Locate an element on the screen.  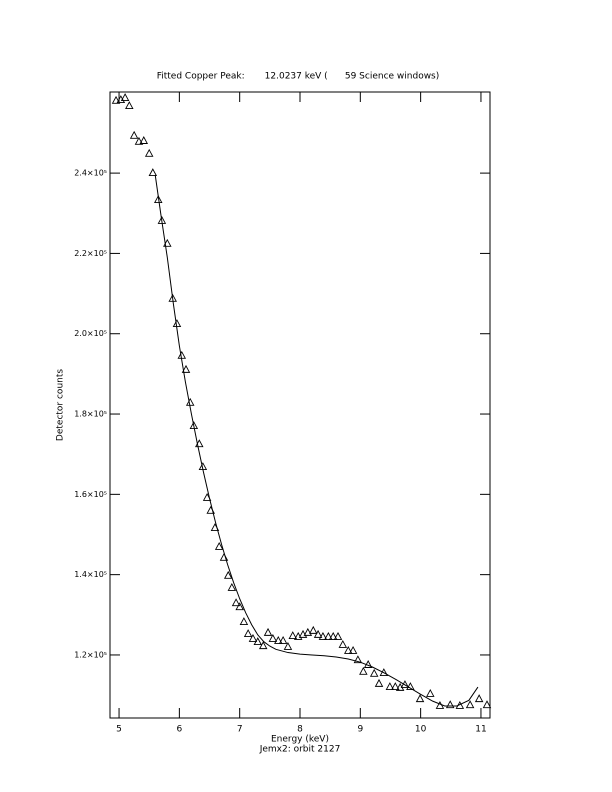
y-axis-label: Detector counts is located at coordinates (61, 405).